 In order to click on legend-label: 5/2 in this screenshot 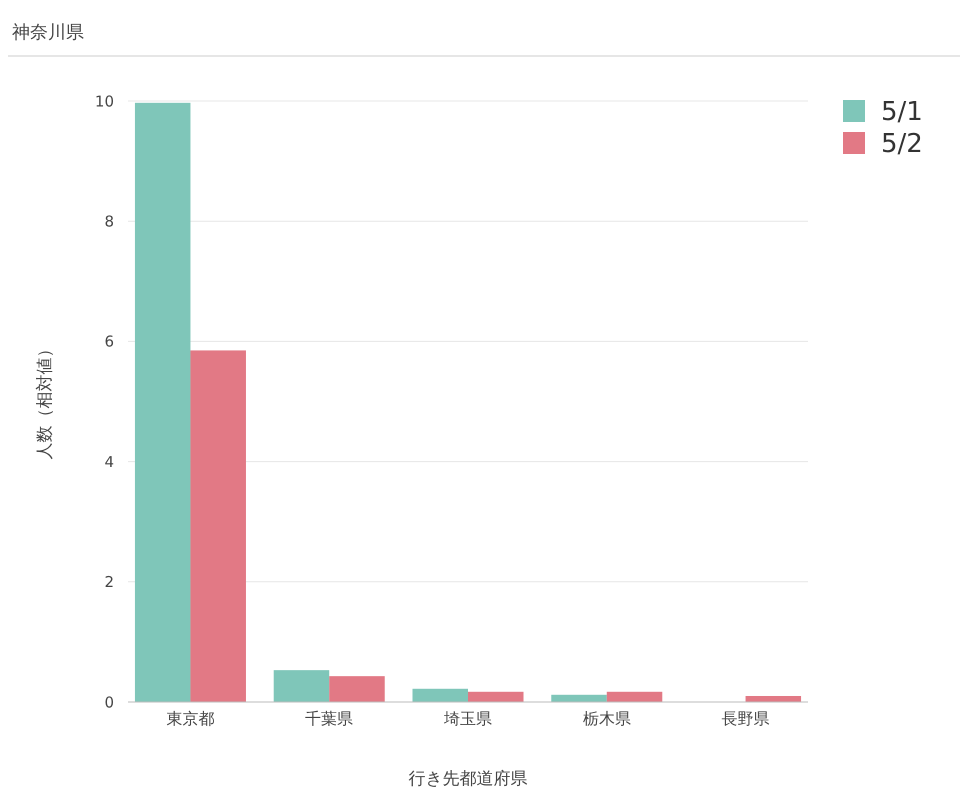, I will do `click(902, 144)`.